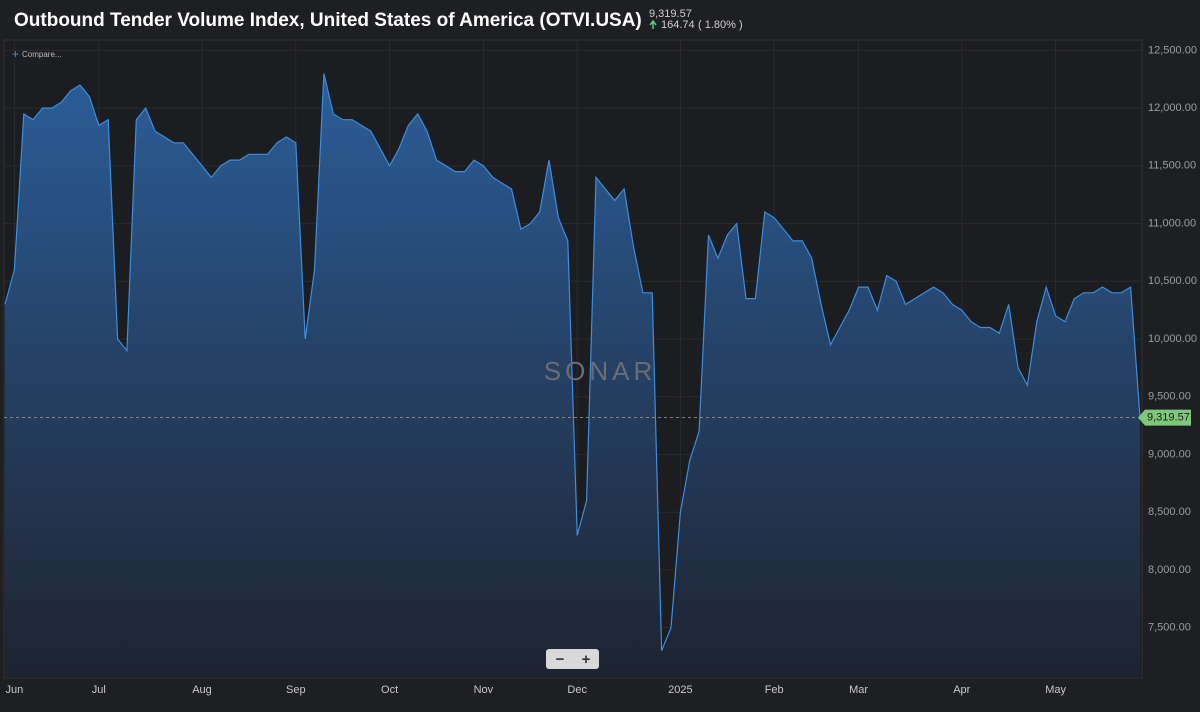 This screenshot has height=712, width=1200. Describe the element at coordinates (720, 25) in the screenshot. I see `change-pct: ( 1.80% )` at that location.